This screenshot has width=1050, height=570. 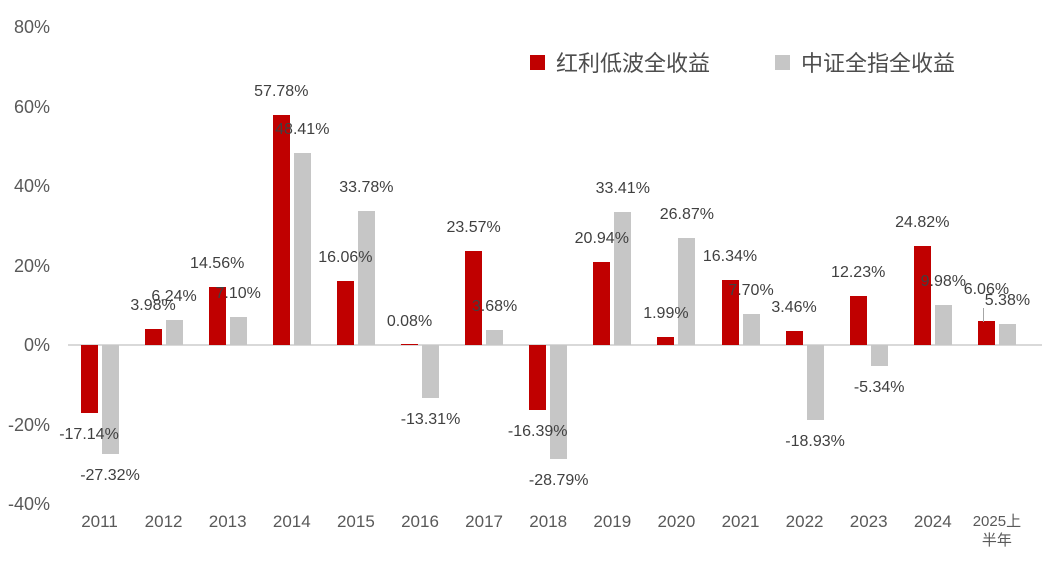 What do you see at coordinates (484, 521) in the screenshot?
I see `x-tick-label: 2017` at bounding box center [484, 521].